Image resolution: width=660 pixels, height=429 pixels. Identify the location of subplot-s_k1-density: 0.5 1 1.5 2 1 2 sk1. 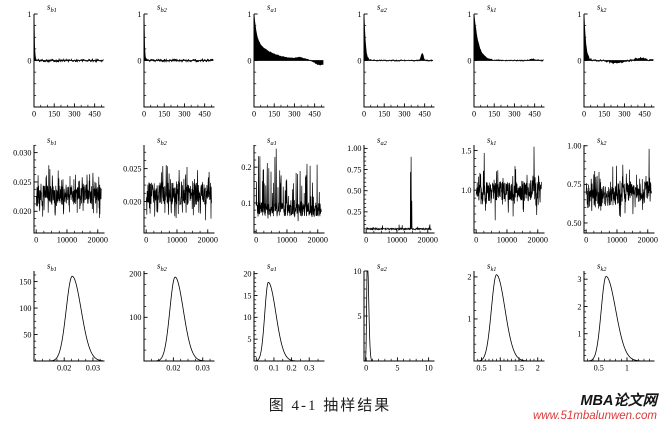
(506, 317).